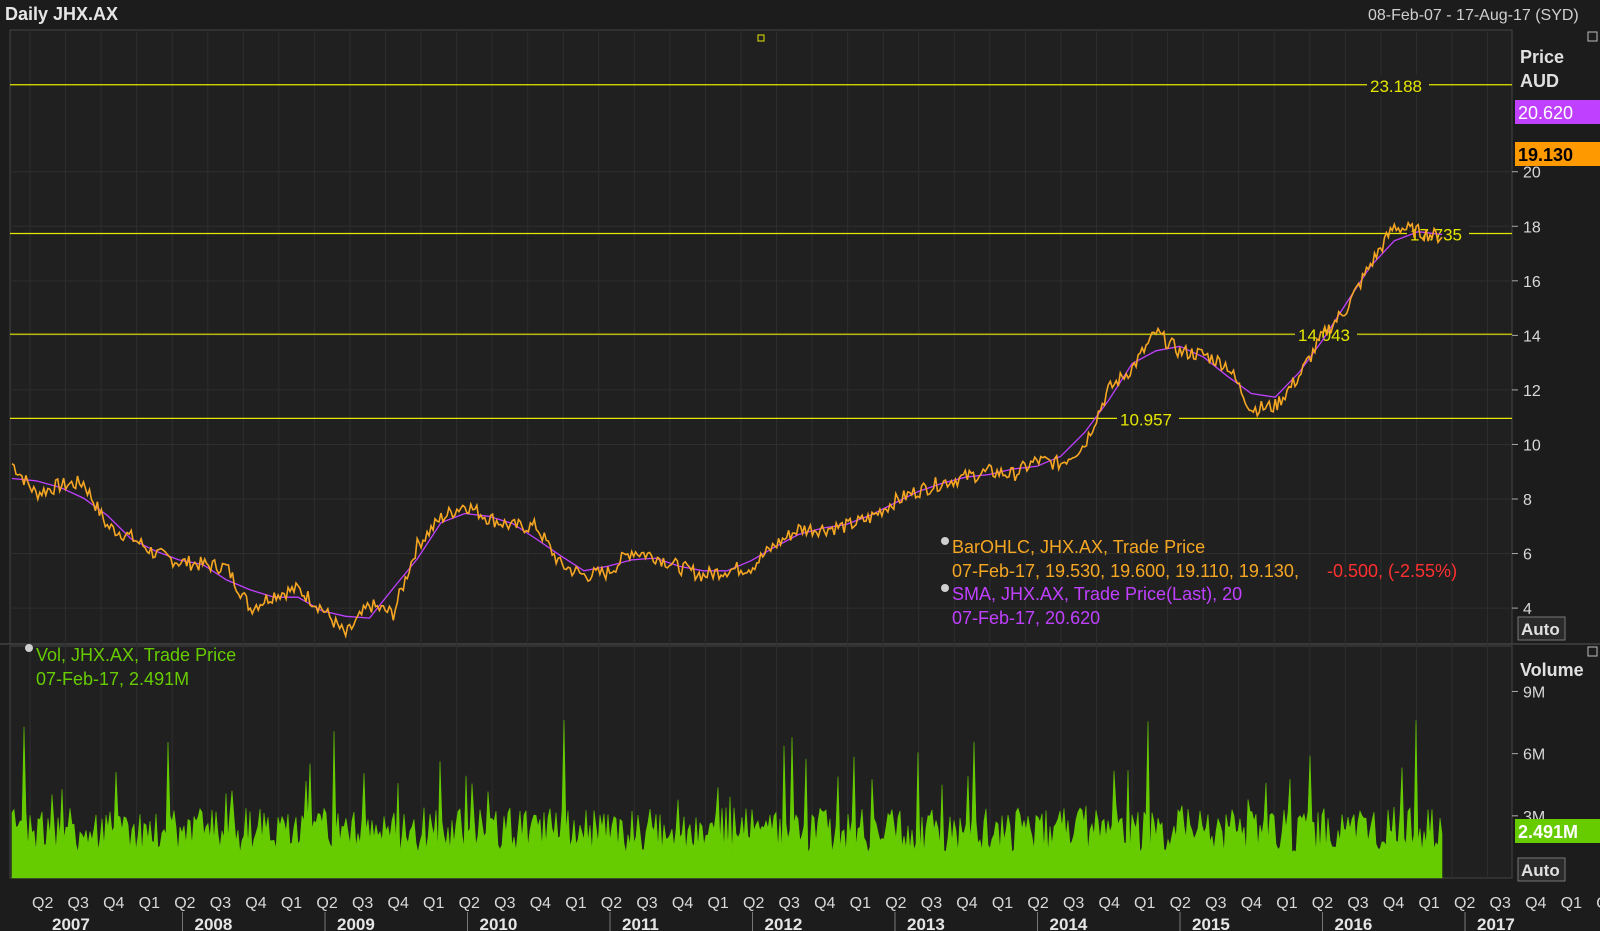 Image resolution: width=1600 pixels, height=931 pixels. Describe the element at coordinates (1473, 15) in the screenshot. I see `date-range: 08-Feb-07 - 17-Aug-17 (SYD)` at that location.